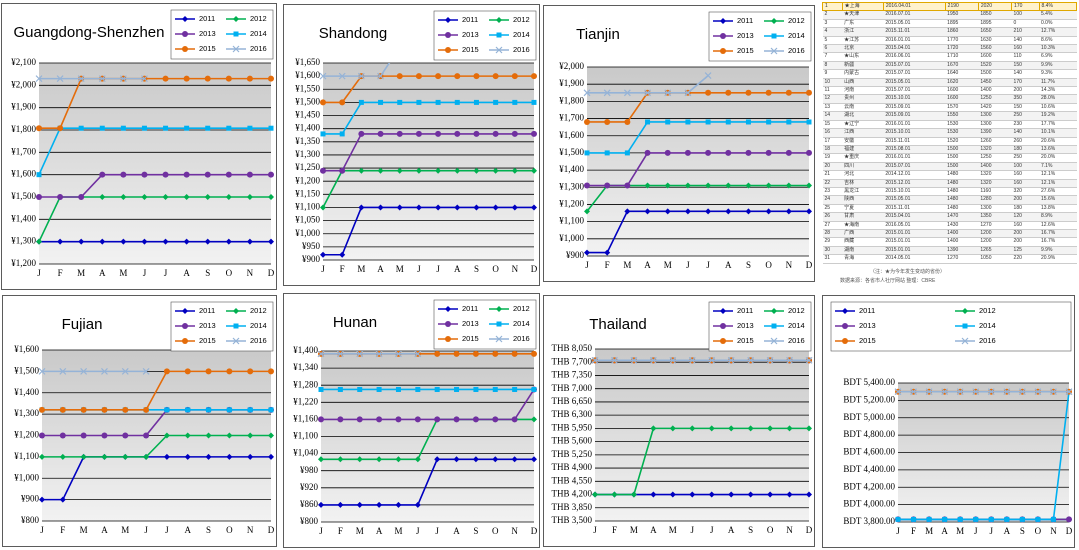 The image size is (1079, 550). Describe the element at coordinates (832, 108) in the screenshot. I see `table-cell: 13` at that location.